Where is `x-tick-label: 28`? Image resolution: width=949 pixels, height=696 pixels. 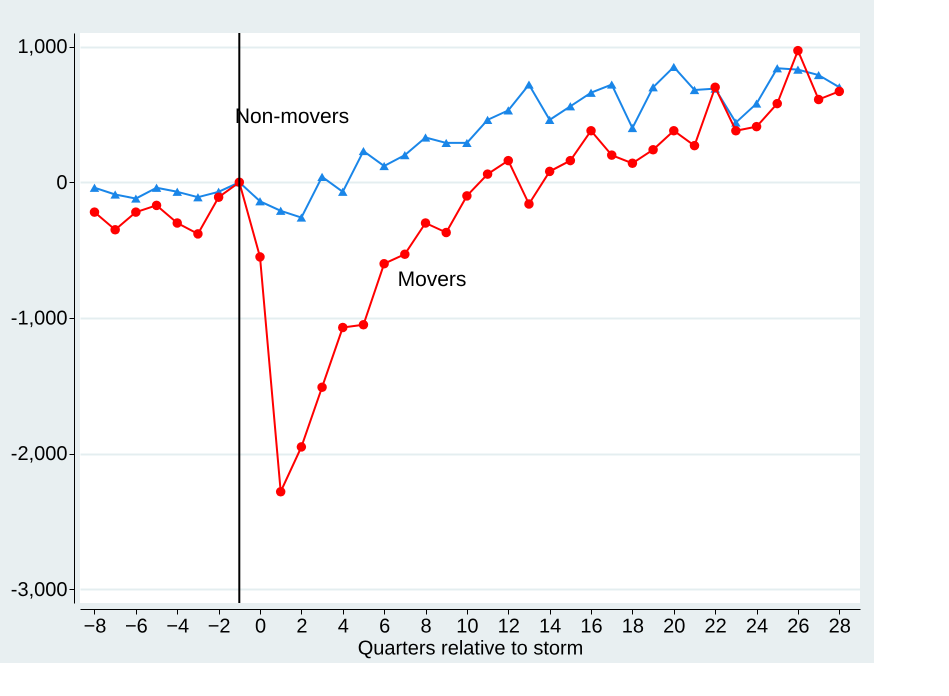
x-tick-label: 28 is located at coordinates (839, 627).